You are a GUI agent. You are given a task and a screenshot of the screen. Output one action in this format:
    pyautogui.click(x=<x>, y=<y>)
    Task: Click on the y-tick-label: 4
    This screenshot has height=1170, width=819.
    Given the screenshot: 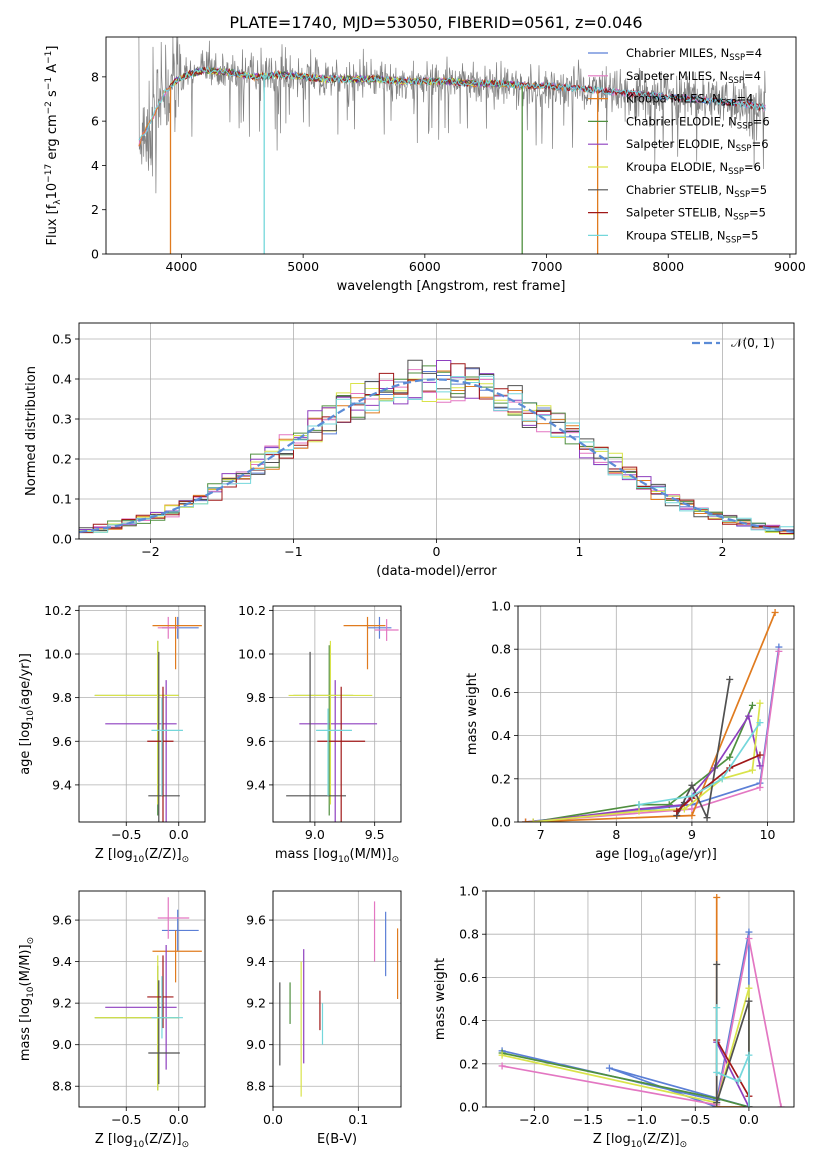 What is the action you would take?
    pyautogui.click(x=95, y=165)
    